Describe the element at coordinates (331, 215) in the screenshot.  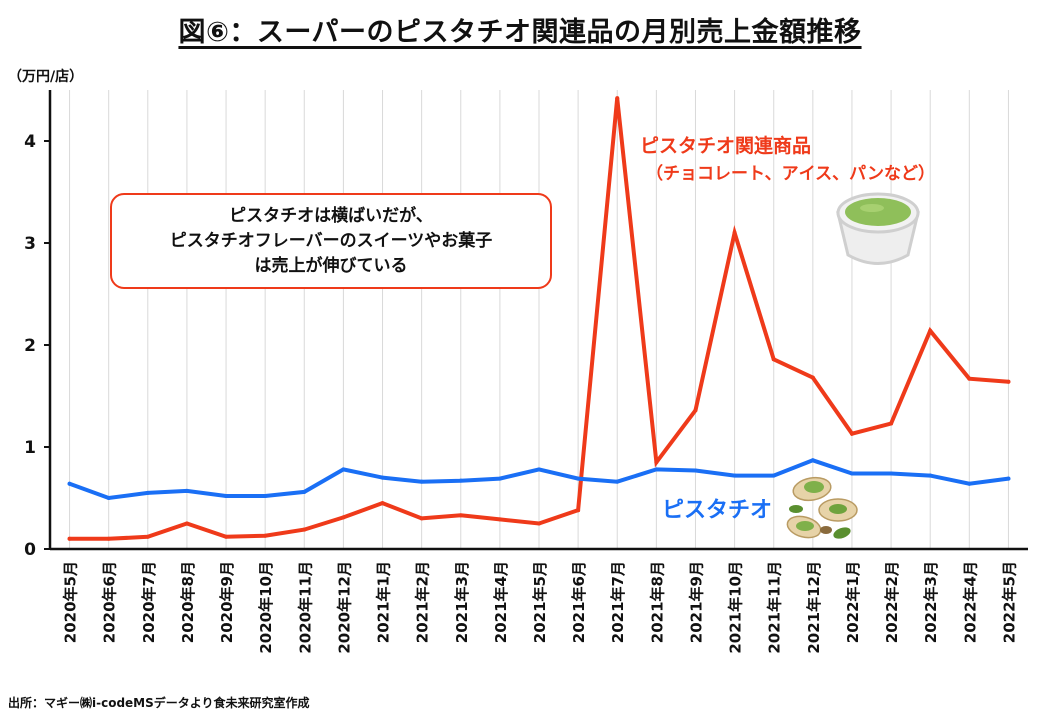
I see `annotation-line-1: ピスタチオは横ばいだが、` at that location.